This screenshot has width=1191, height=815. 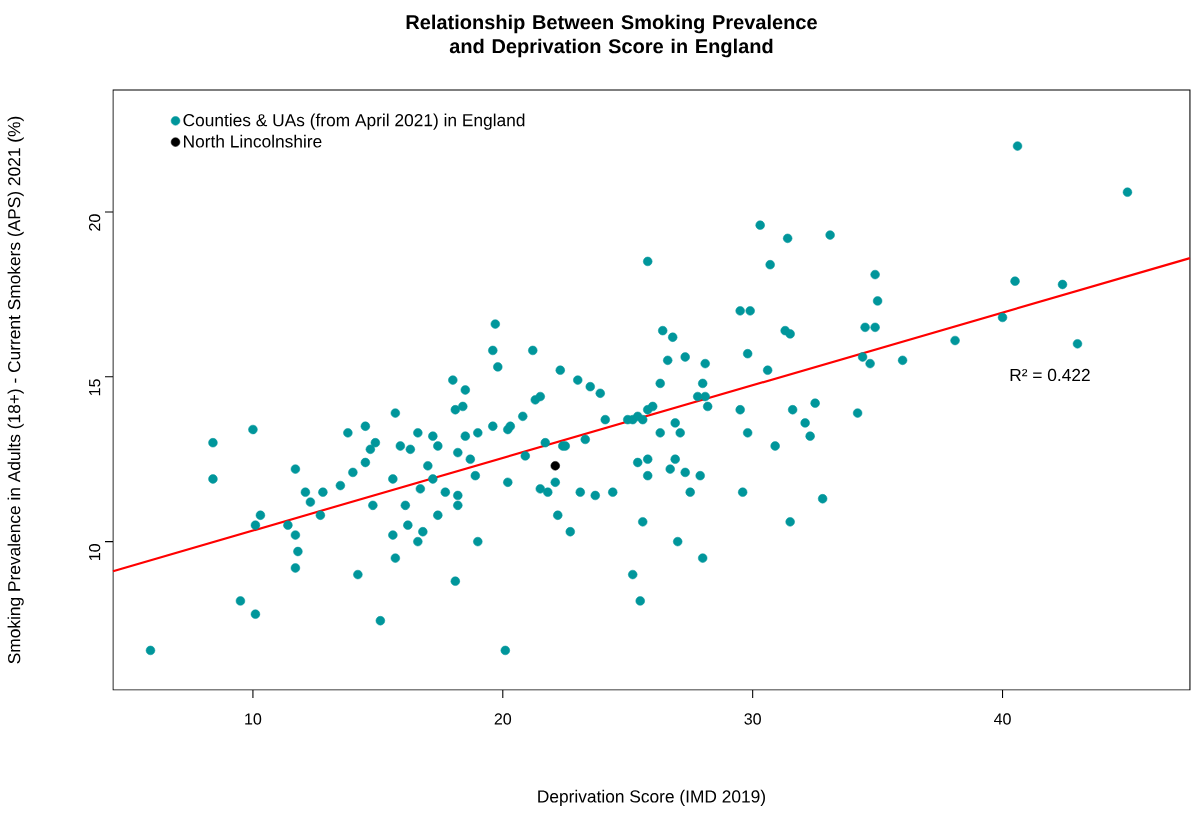 What do you see at coordinates (95, 387) in the screenshot?
I see `y-tick-label: 15` at bounding box center [95, 387].